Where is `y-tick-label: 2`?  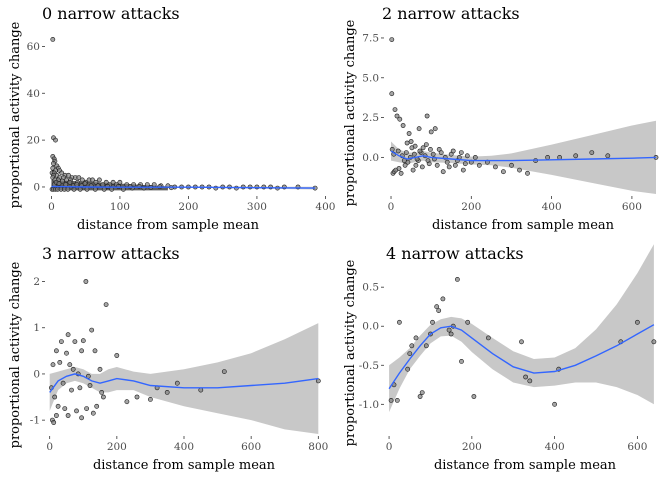 y-tick-label: 2 is located at coordinates (36, 282).